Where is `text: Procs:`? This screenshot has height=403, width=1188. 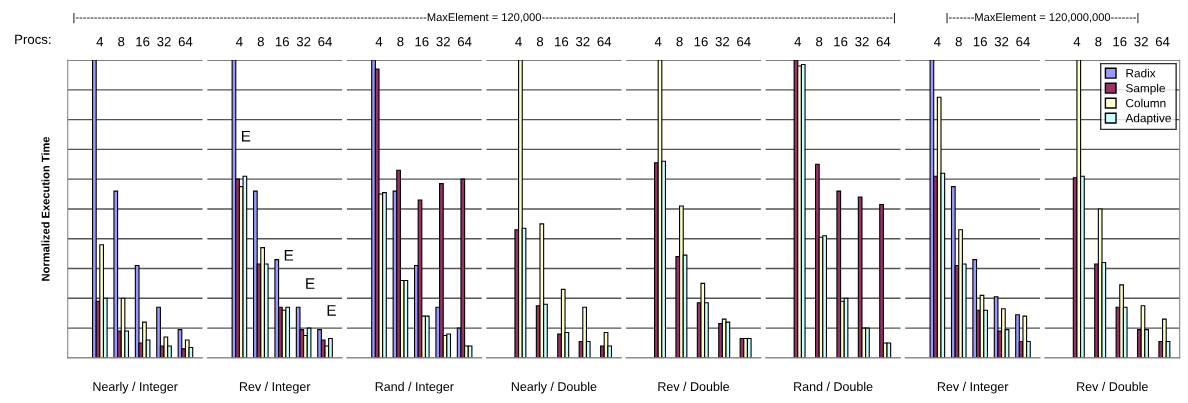
text: Procs: is located at coordinates (33, 39).